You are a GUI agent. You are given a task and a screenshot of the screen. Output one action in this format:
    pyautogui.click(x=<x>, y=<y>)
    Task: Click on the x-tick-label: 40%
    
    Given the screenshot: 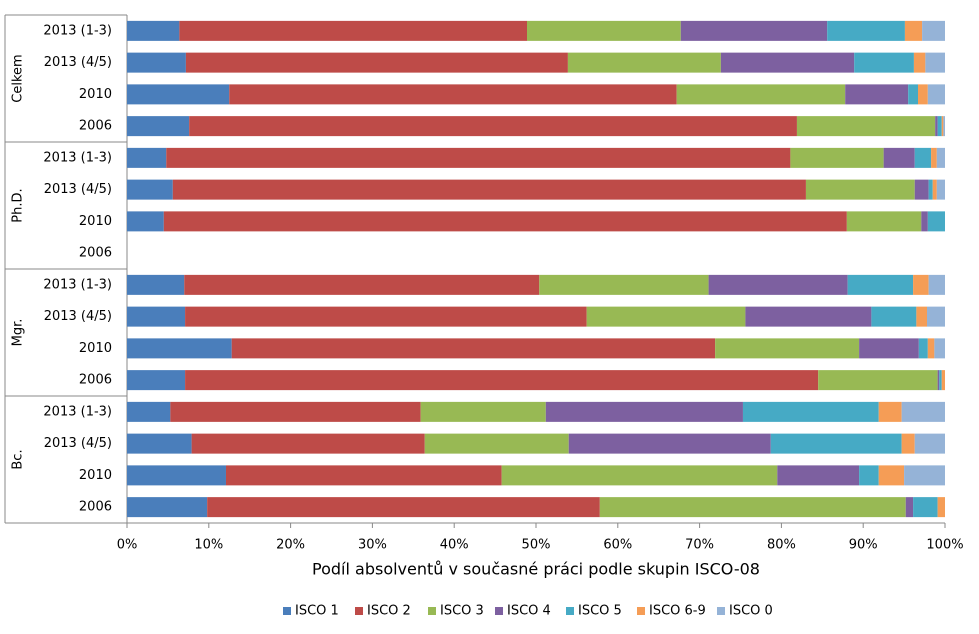 What is the action you would take?
    pyautogui.click(x=454, y=545)
    